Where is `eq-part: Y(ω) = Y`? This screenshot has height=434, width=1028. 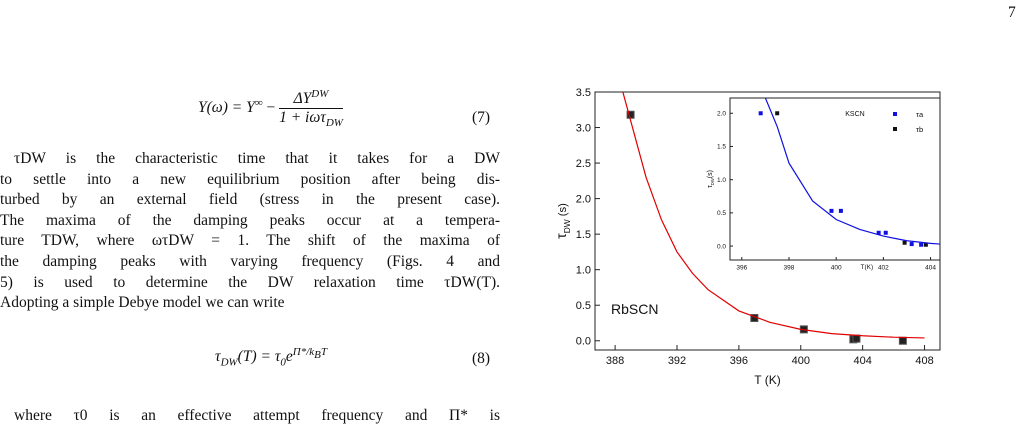 eq-part: Y(ω) = Y is located at coordinates (226, 108).